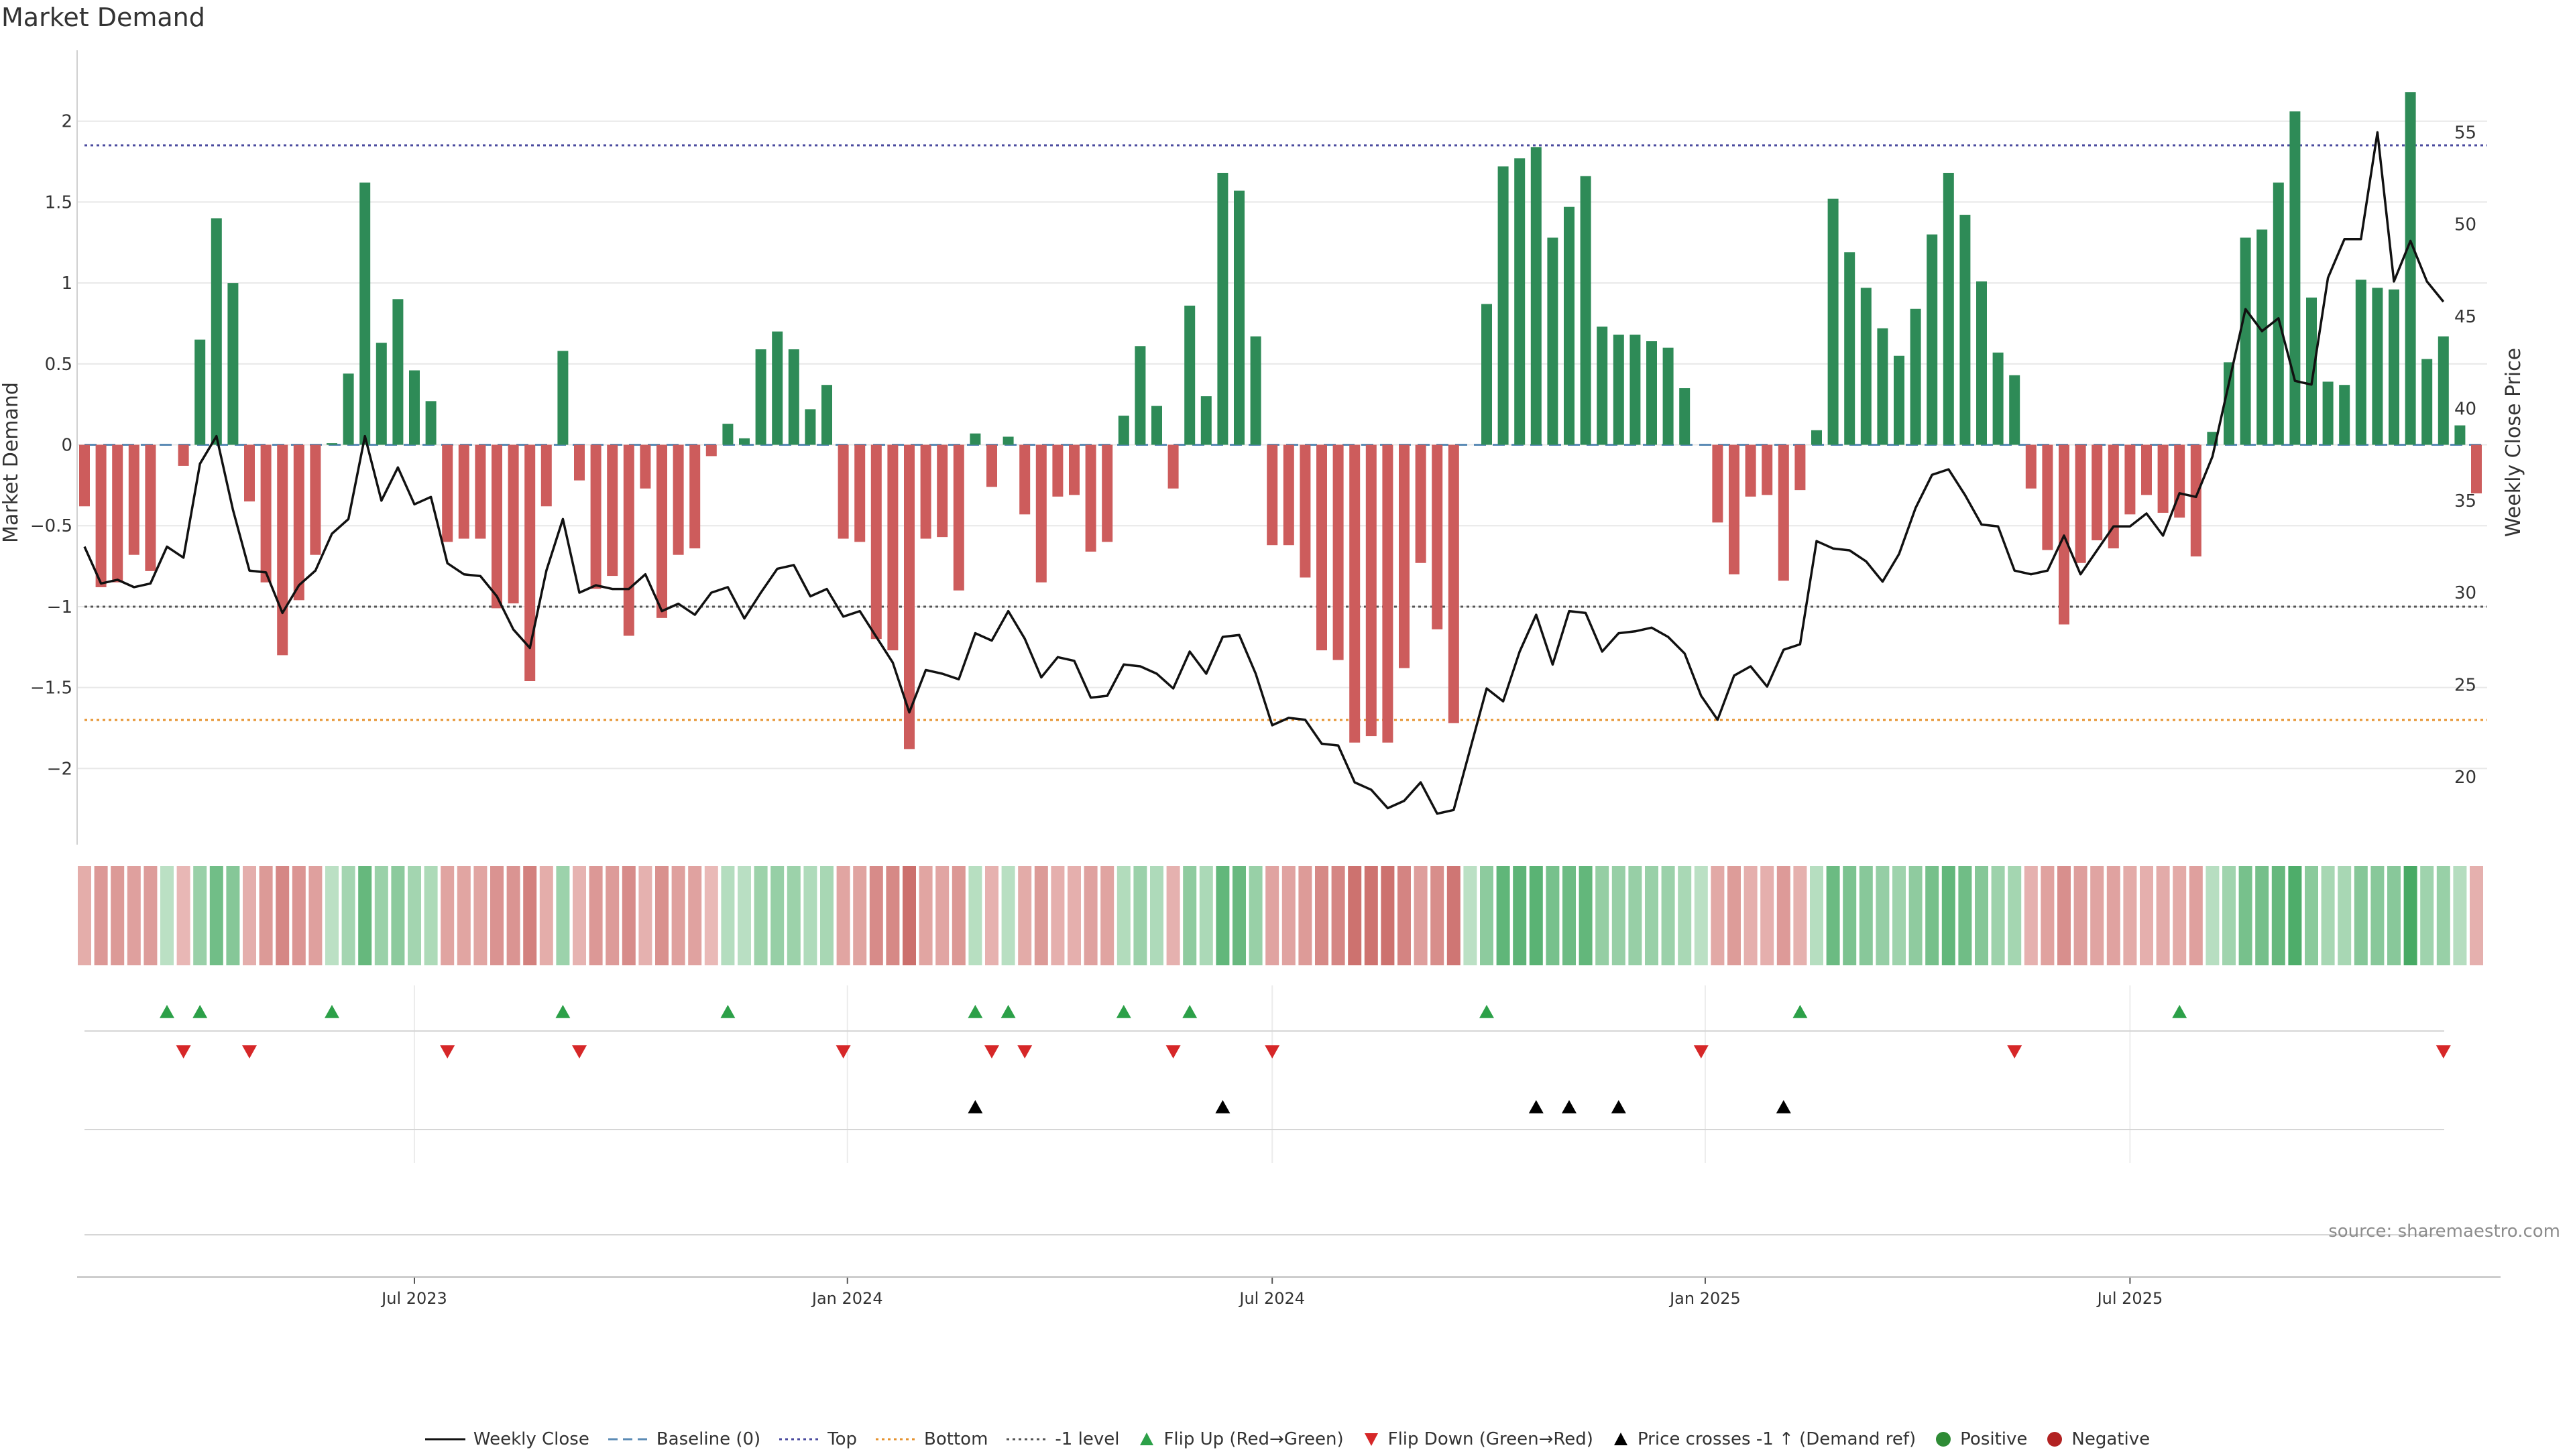 This screenshot has width=2575, height=1456. I want to click on source-note: source: sharemaestro.com, so click(2444, 1231).